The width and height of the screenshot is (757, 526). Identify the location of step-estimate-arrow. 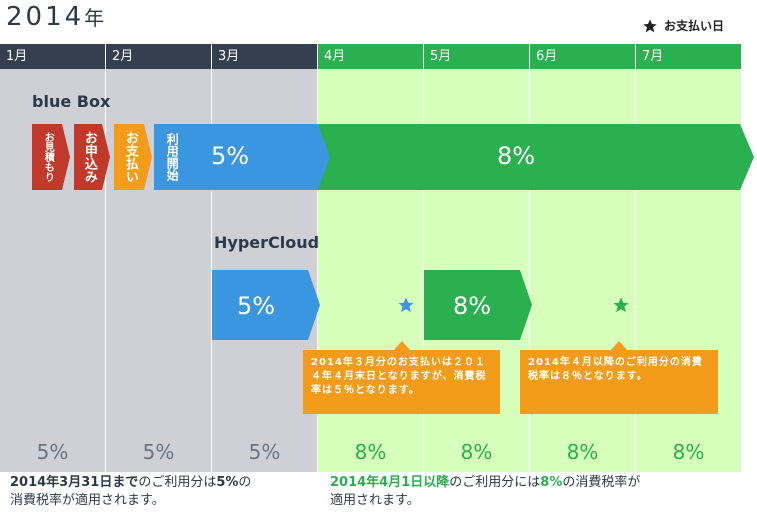
(51, 157).